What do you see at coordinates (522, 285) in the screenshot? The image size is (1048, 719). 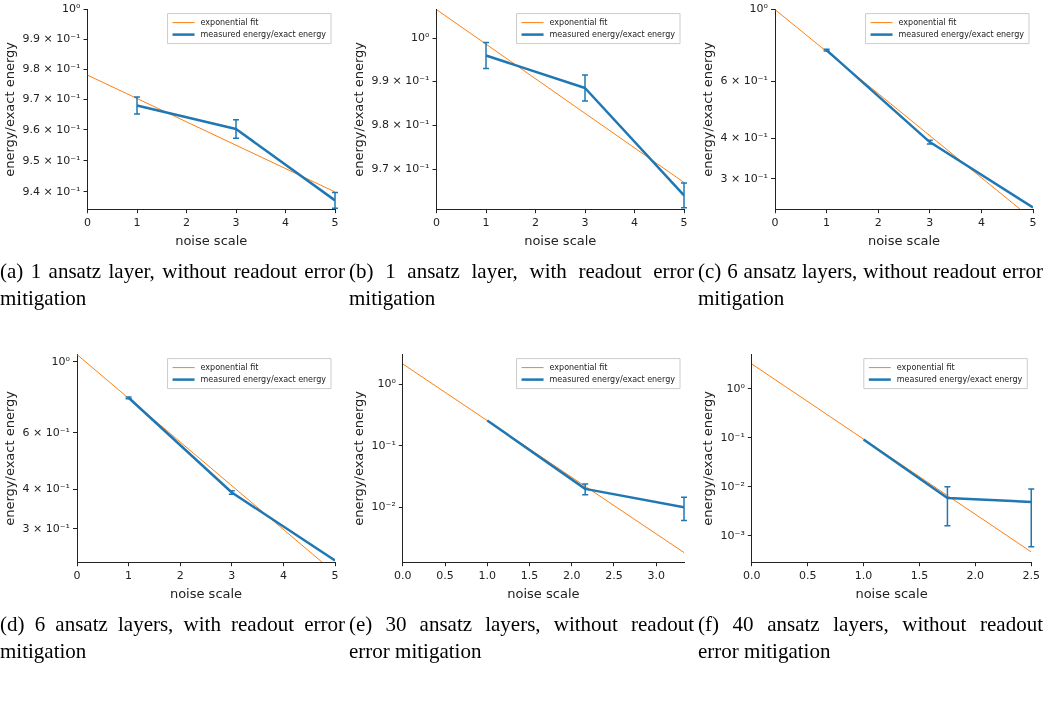 I see `text: (b) 1 ansatz layer, with readout error mitigation` at bounding box center [522, 285].